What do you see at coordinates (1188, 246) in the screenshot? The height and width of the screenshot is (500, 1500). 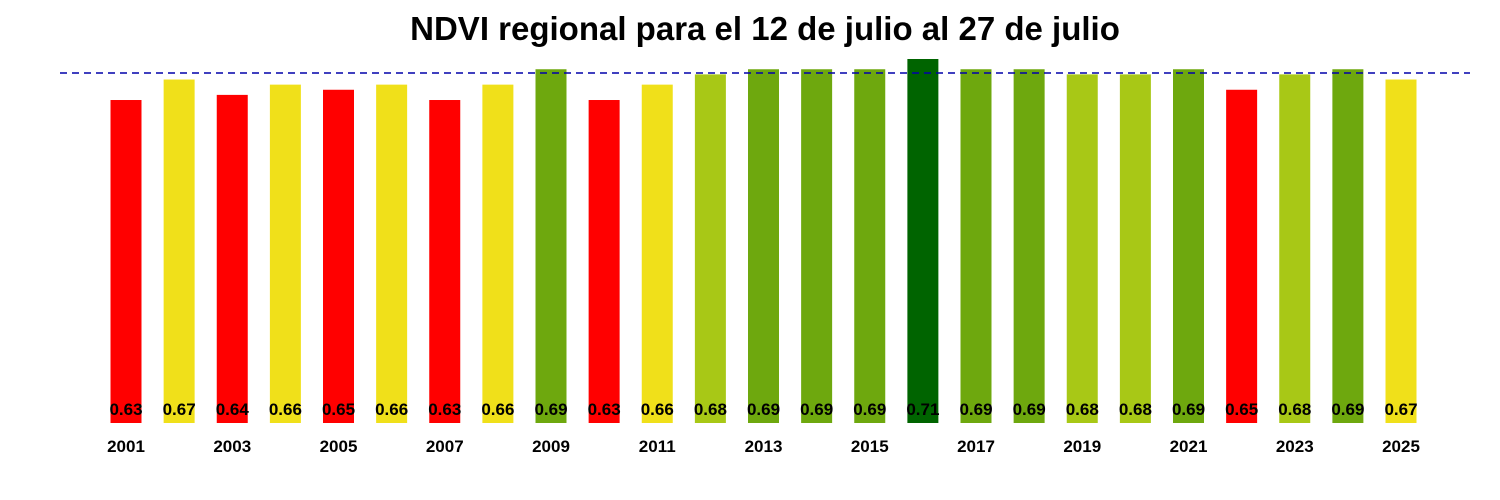 I see `bar-2021` at bounding box center [1188, 246].